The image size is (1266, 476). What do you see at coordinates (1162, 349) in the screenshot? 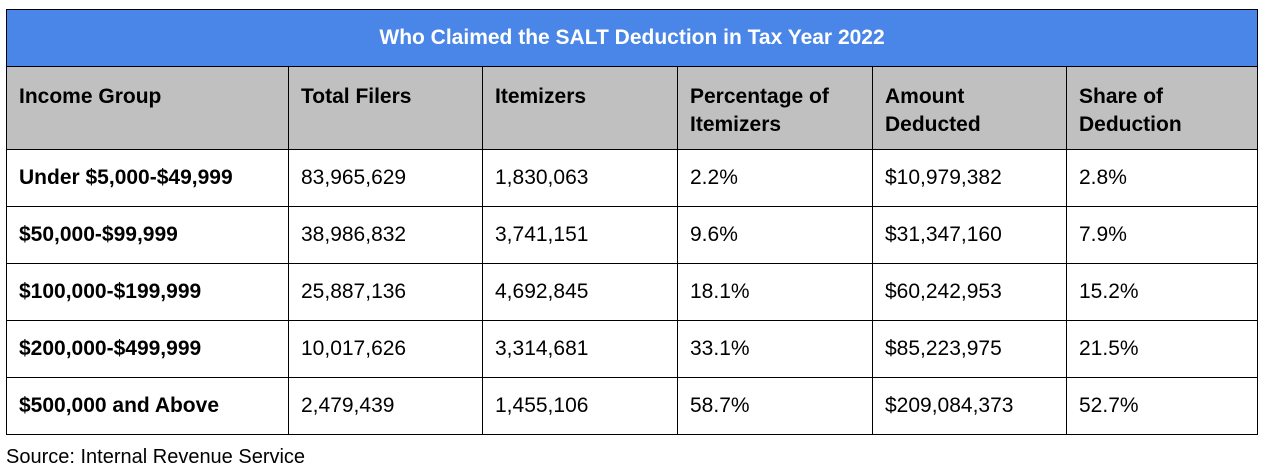
I see `cell-share-of-deduction: 21.5%` at bounding box center [1162, 349].